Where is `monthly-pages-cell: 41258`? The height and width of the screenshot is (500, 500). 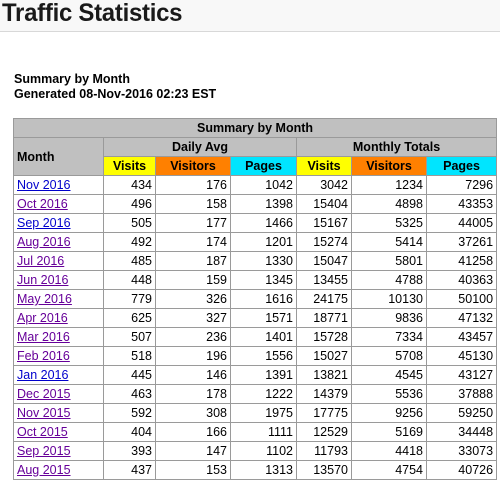
monthly-pages-cell: 41258 is located at coordinates (461, 261).